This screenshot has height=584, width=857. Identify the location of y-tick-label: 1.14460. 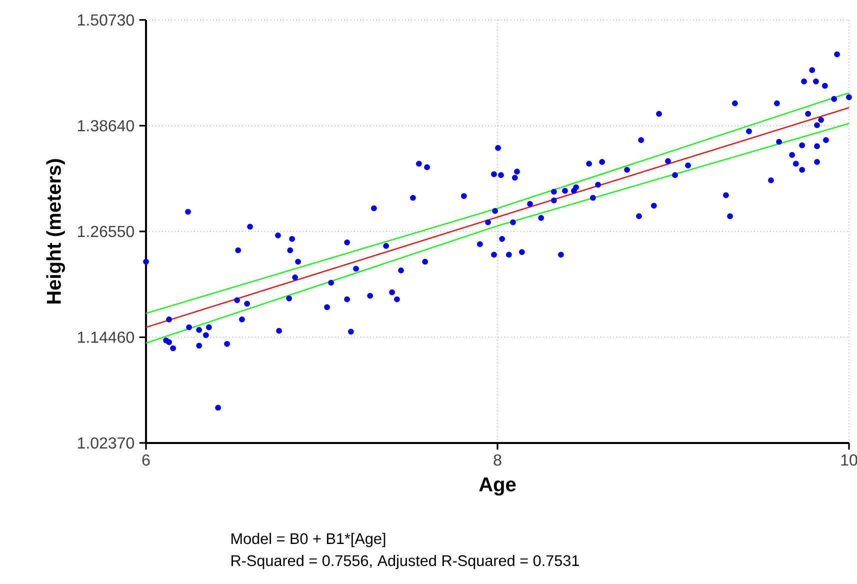
(106, 337).